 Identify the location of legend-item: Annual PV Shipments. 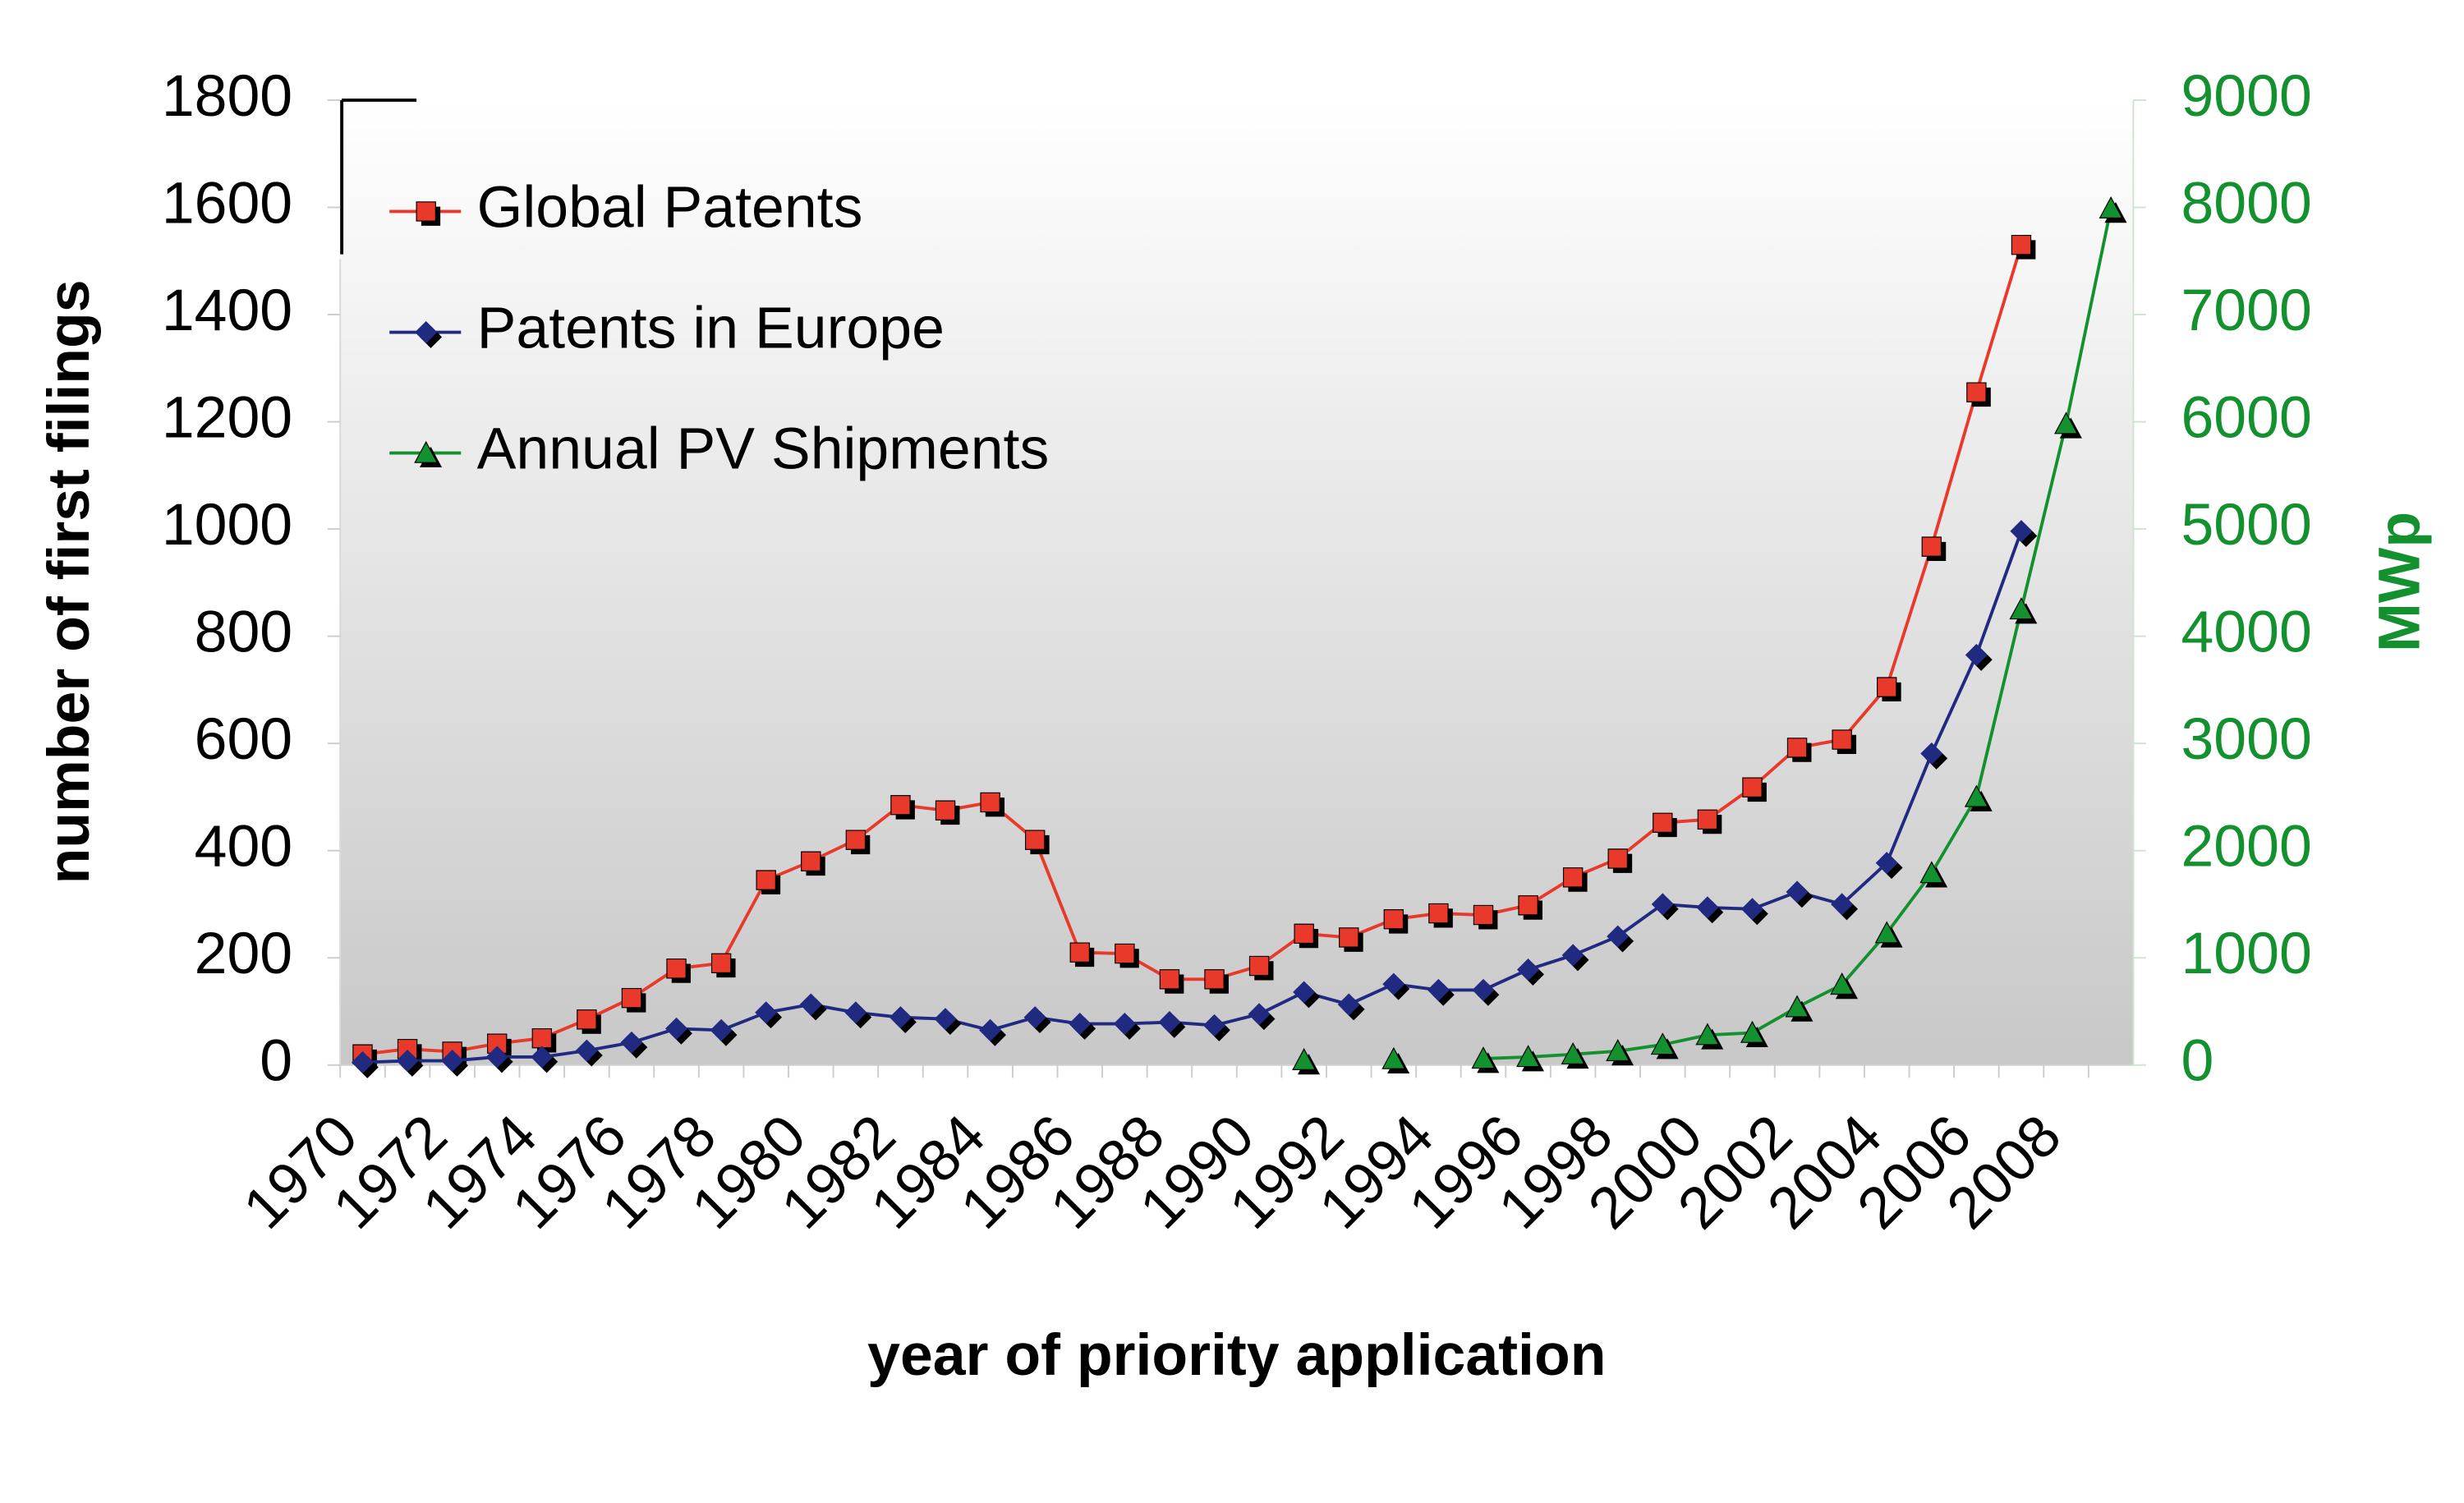
(719, 449).